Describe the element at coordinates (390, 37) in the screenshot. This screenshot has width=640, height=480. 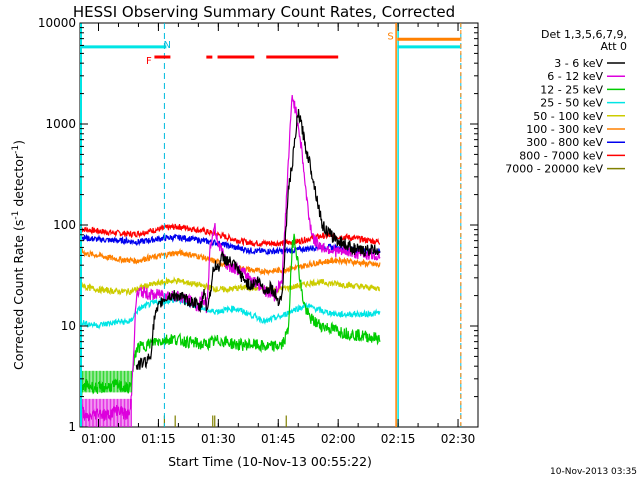
I see `annotation-s: S` at that location.